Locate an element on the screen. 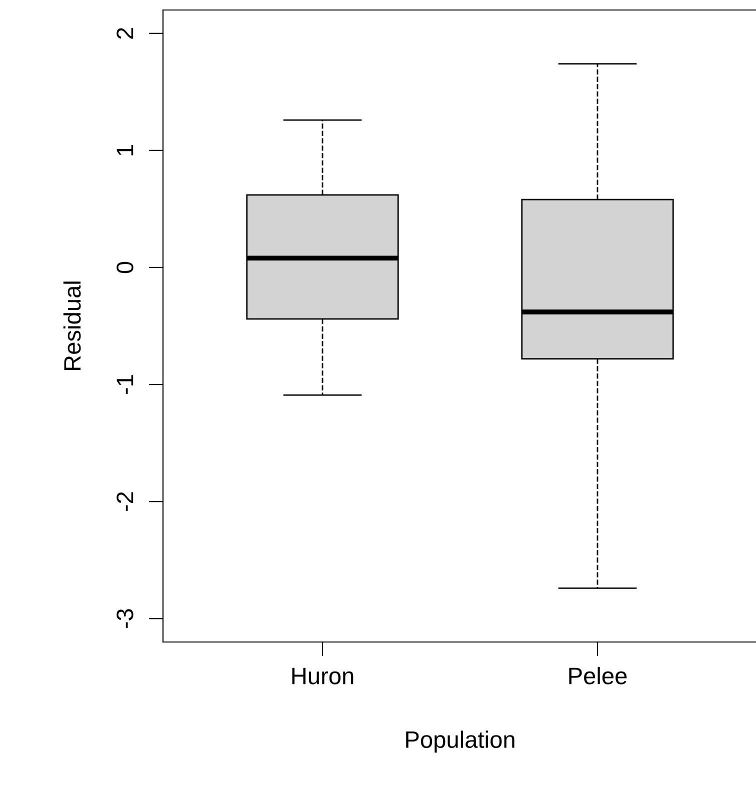  y-tick-label: -2 is located at coordinates (125, 502).